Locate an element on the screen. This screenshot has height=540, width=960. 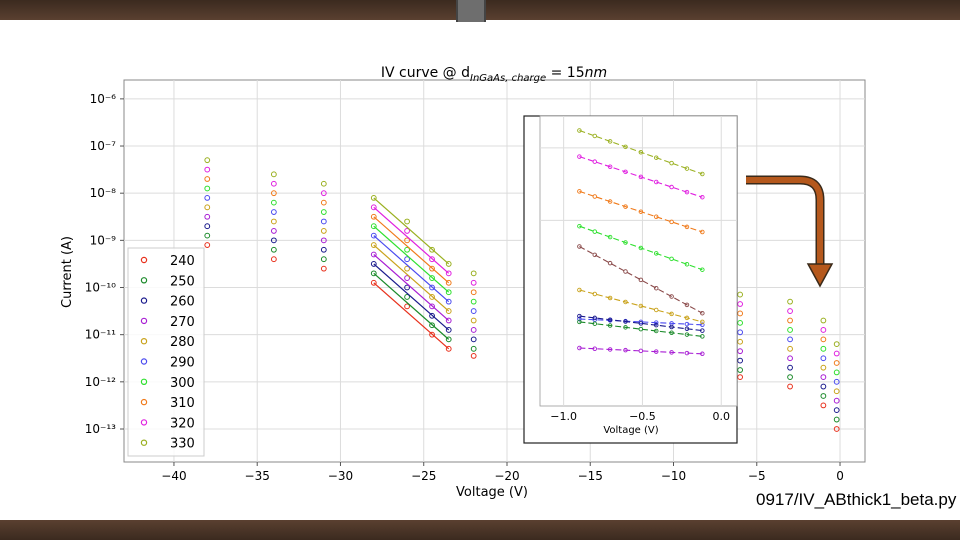
legend-label: 320 is located at coordinates (182, 423).